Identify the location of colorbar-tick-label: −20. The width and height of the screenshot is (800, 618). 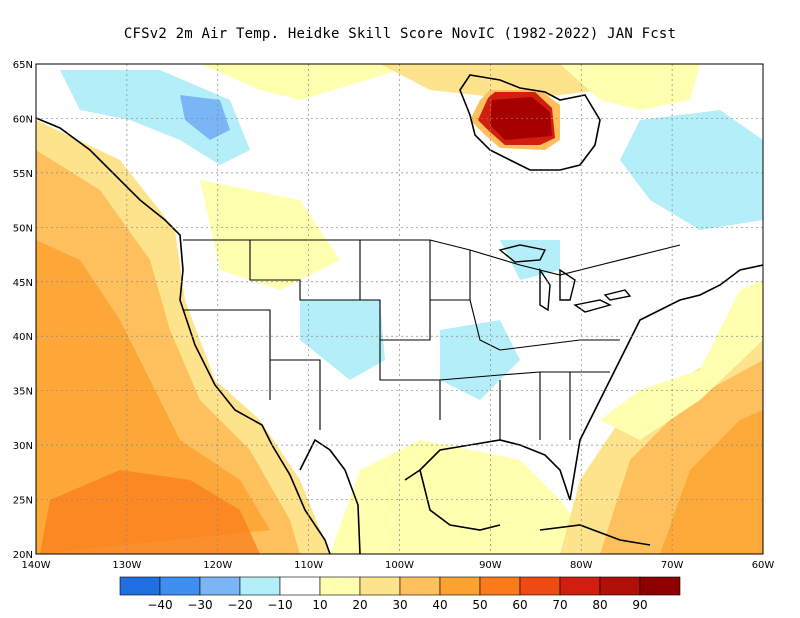
(239, 605).